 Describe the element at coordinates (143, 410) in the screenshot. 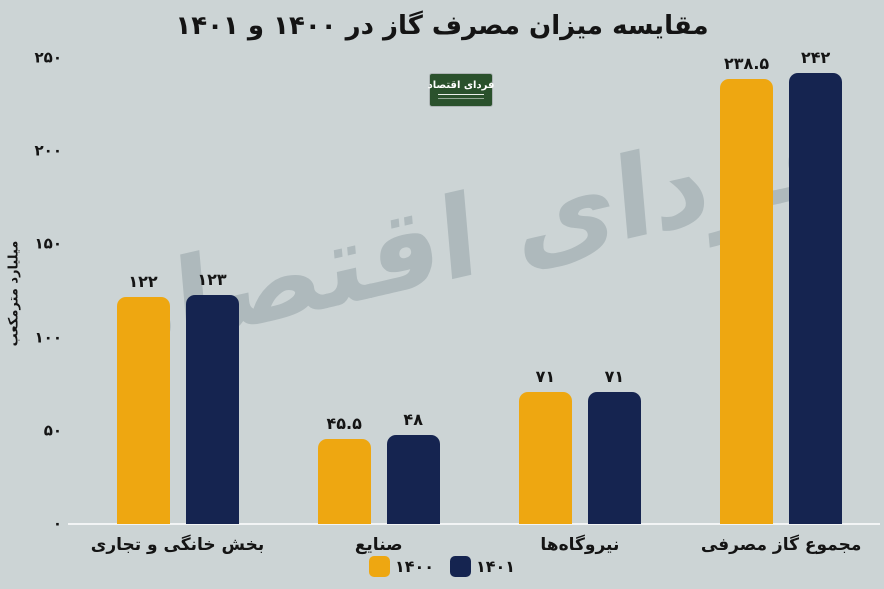

I see `bar-series0-cat0` at that location.